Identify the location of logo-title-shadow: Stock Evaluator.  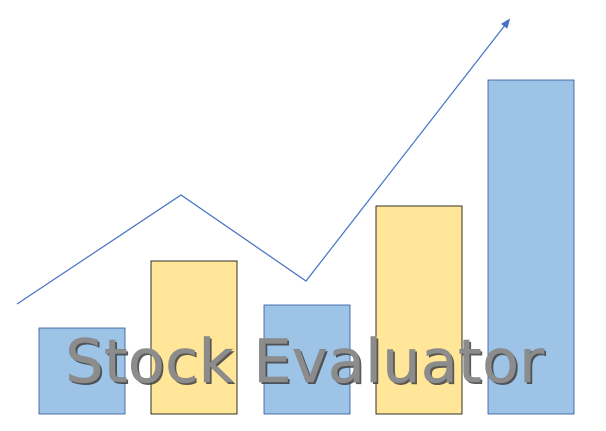
(306, 364).